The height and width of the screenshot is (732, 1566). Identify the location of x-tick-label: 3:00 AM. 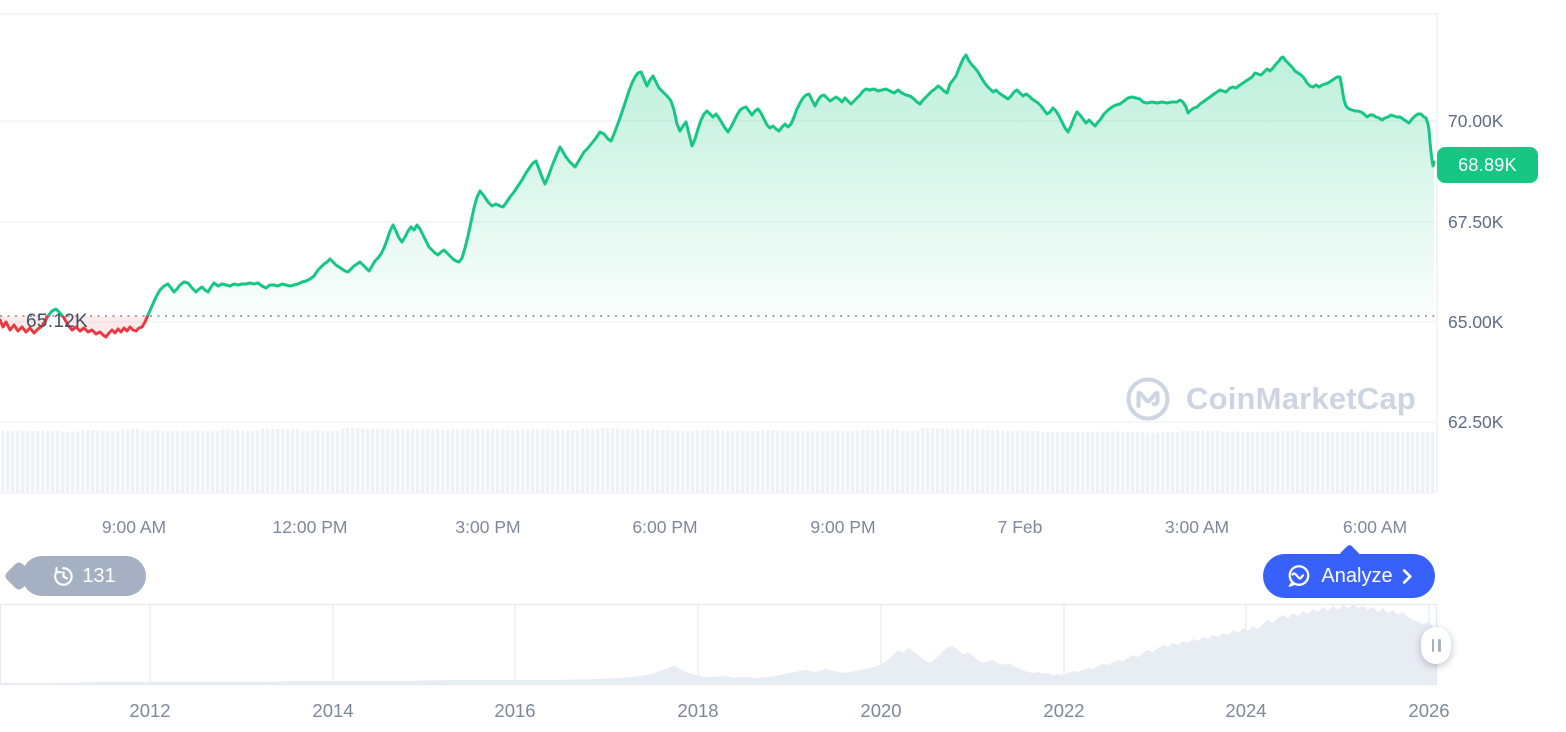
(1197, 527).